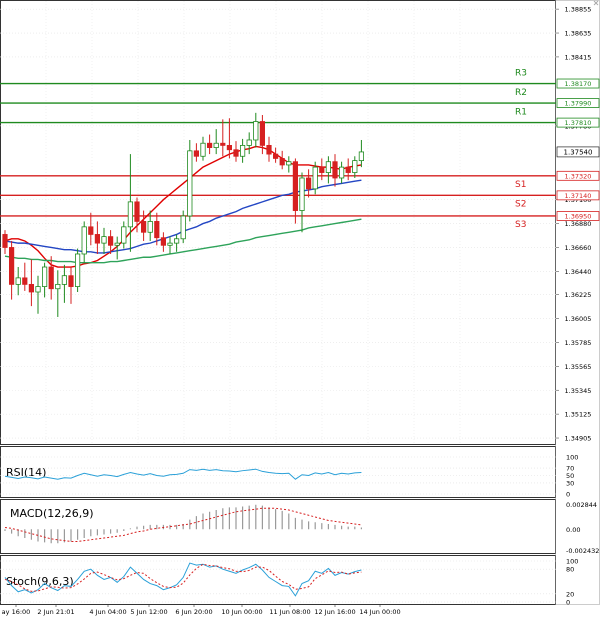  I want to click on level-label-s2: S2, so click(520, 204).